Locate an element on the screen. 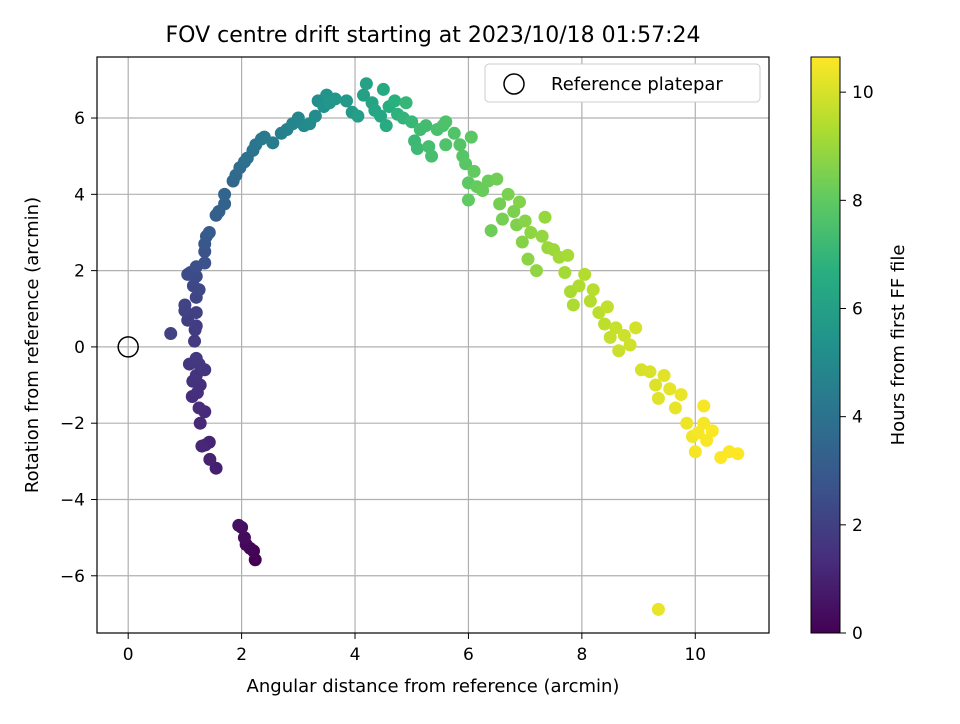  x-tick-label: 2 is located at coordinates (241, 655).